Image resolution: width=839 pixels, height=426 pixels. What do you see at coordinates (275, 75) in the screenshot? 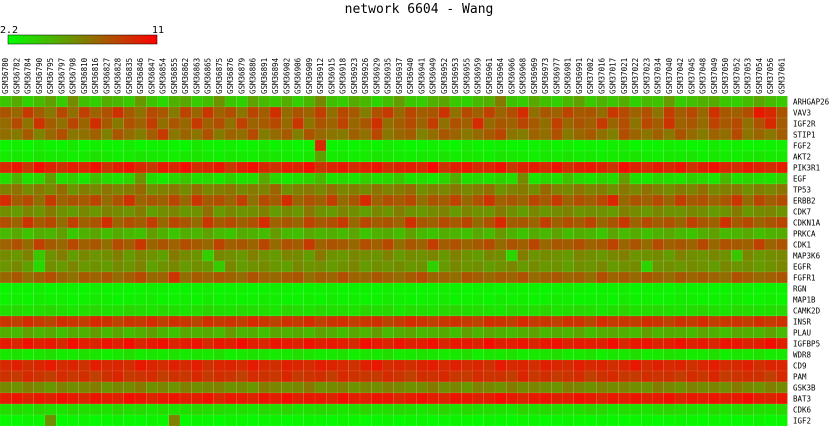
I see `column-label: GSM36894` at bounding box center [275, 75].